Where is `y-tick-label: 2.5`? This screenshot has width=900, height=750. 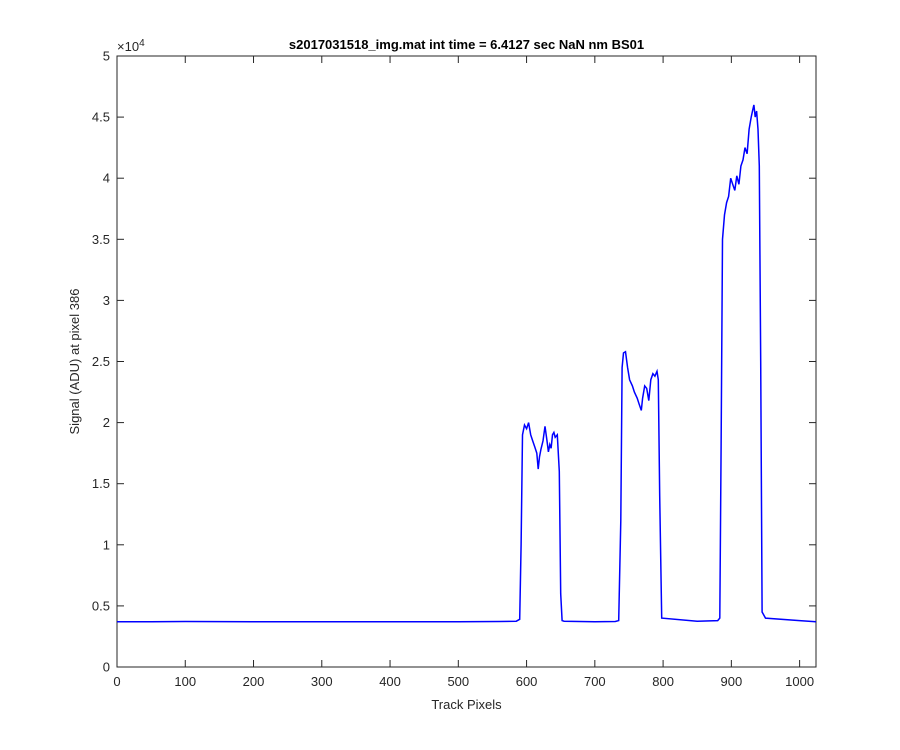 y-tick-label: 2.5 is located at coordinates (101, 361).